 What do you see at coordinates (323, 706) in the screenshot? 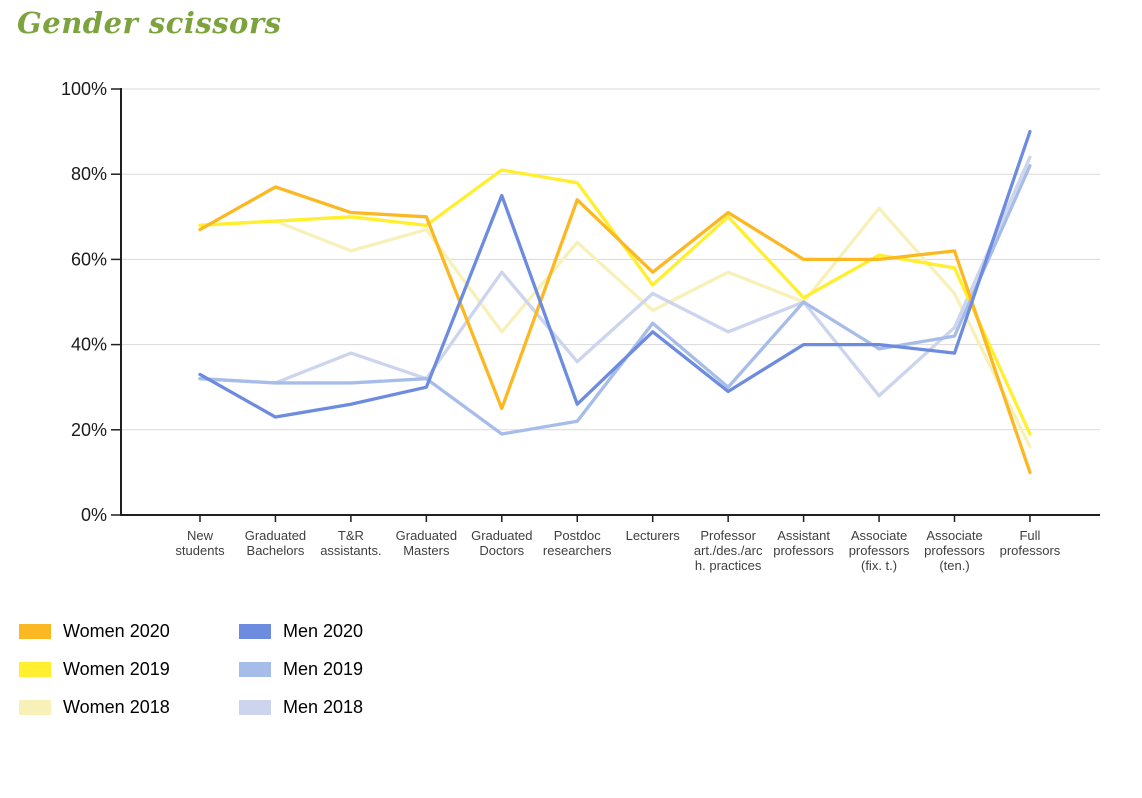
I see `legend-label-men-2018: Men 2018` at bounding box center [323, 706].